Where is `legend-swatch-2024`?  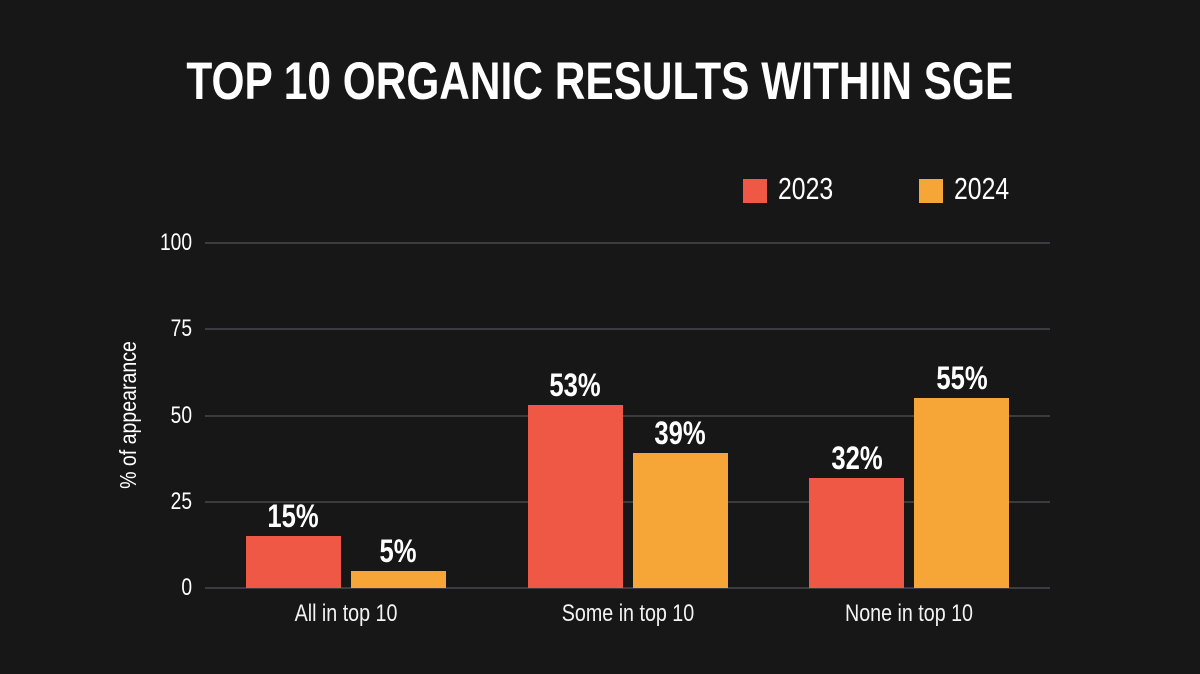 legend-swatch-2024 is located at coordinates (931, 191).